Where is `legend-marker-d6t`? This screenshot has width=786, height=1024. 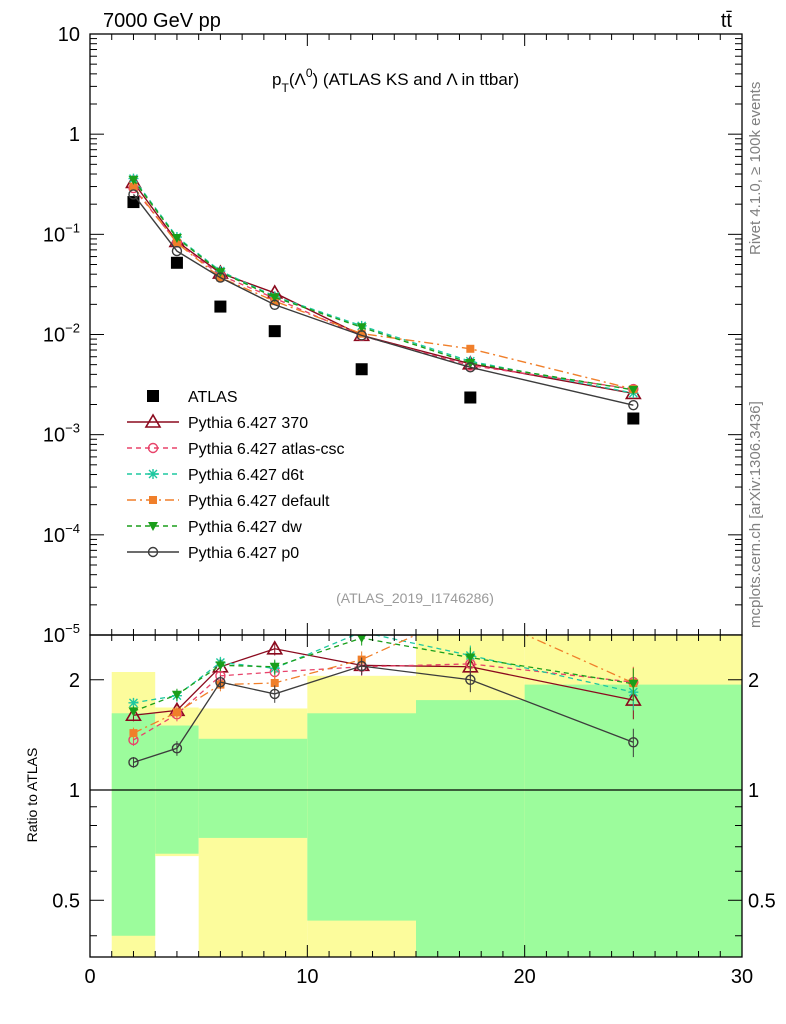
legend-marker-d6t is located at coordinates (153, 474).